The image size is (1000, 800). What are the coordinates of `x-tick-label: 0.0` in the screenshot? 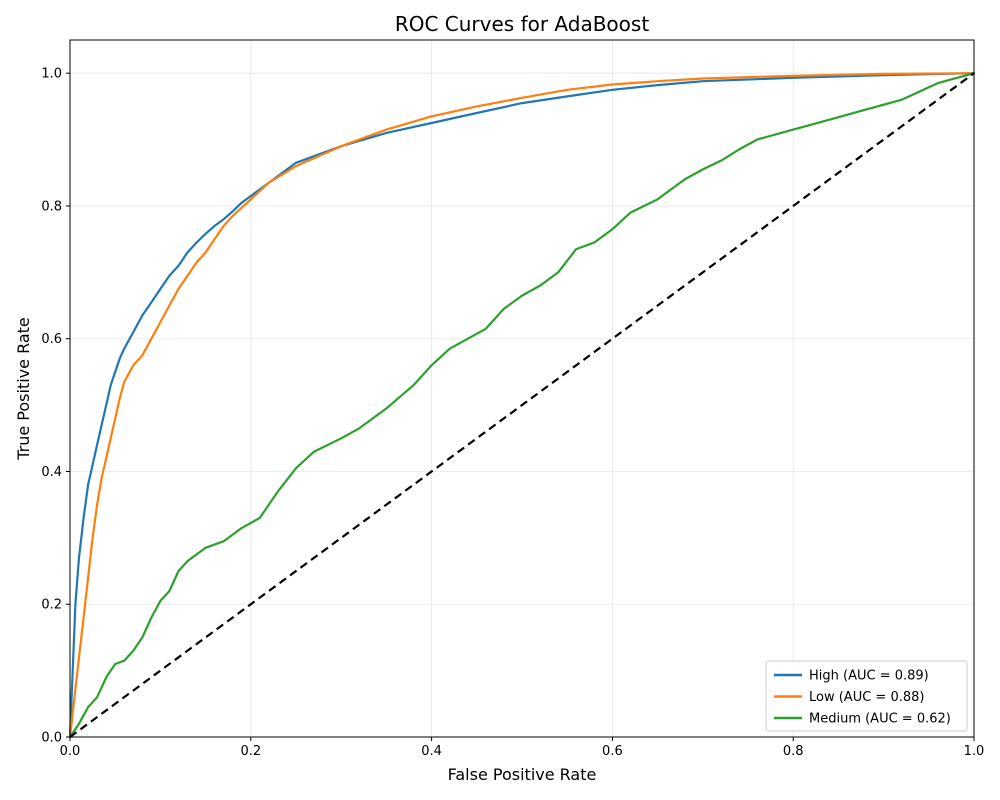 It's located at (70, 751).